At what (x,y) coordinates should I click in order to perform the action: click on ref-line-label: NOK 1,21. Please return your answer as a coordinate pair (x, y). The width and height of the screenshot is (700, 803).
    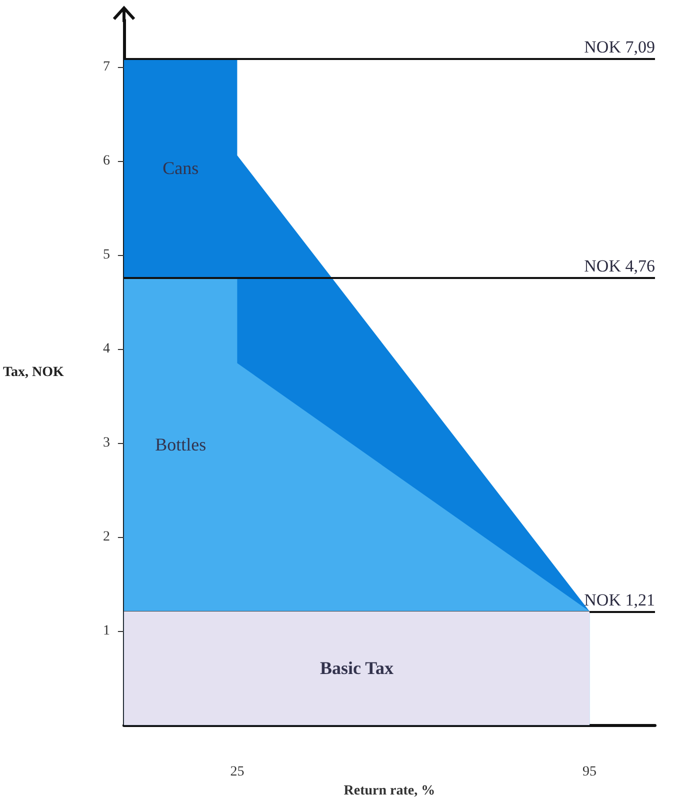
    Looking at the image, I should click on (619, 600).